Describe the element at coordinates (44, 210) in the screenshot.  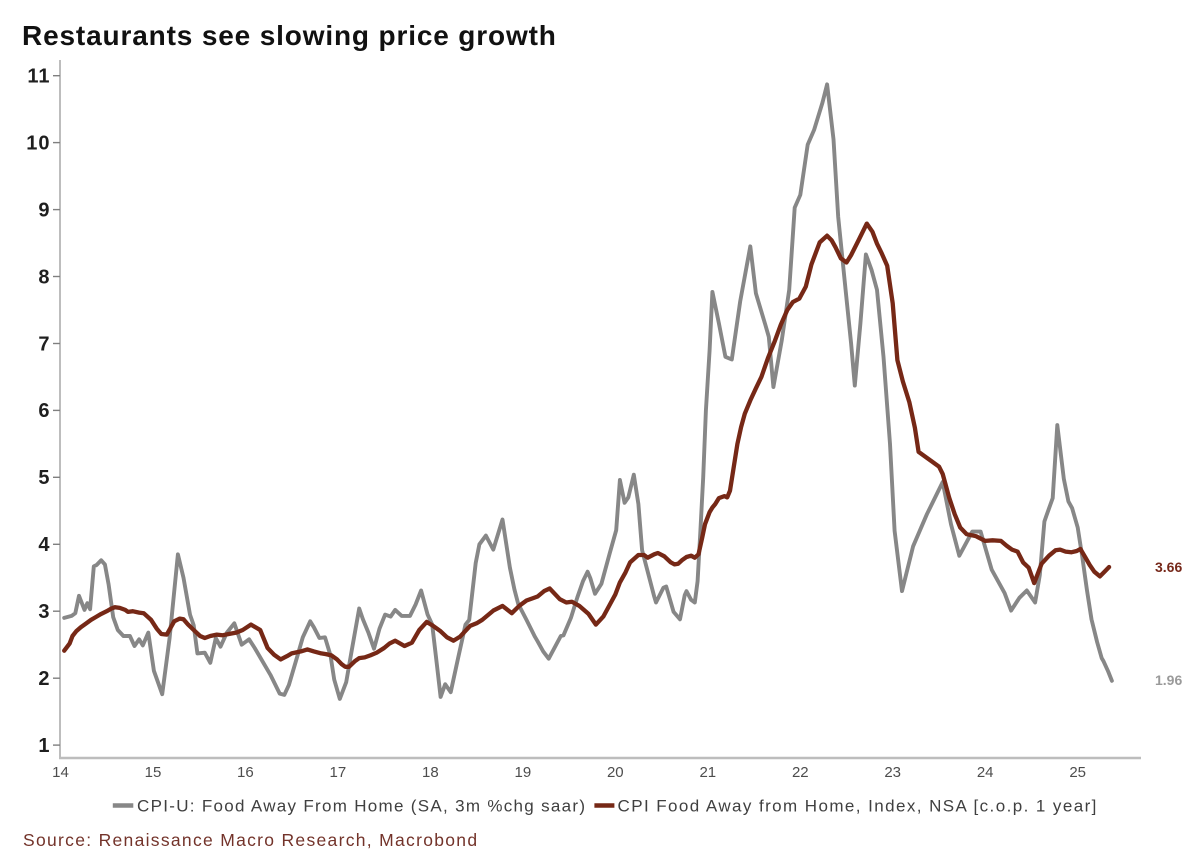
I see `svg-text: 9` at that location.